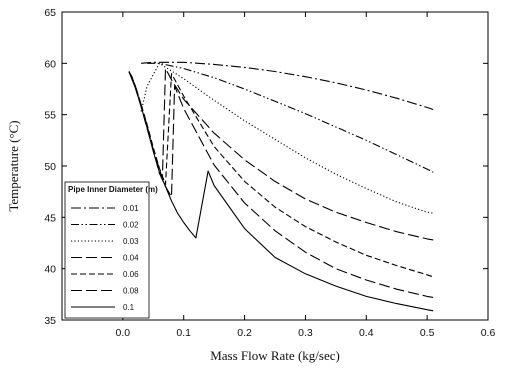 The width and height of the screenshot is (530, 374). What do you see at coordinates (131, 291) in the screenshot?
I see `legend-label: 0.08` at bounding box center [131, 291].